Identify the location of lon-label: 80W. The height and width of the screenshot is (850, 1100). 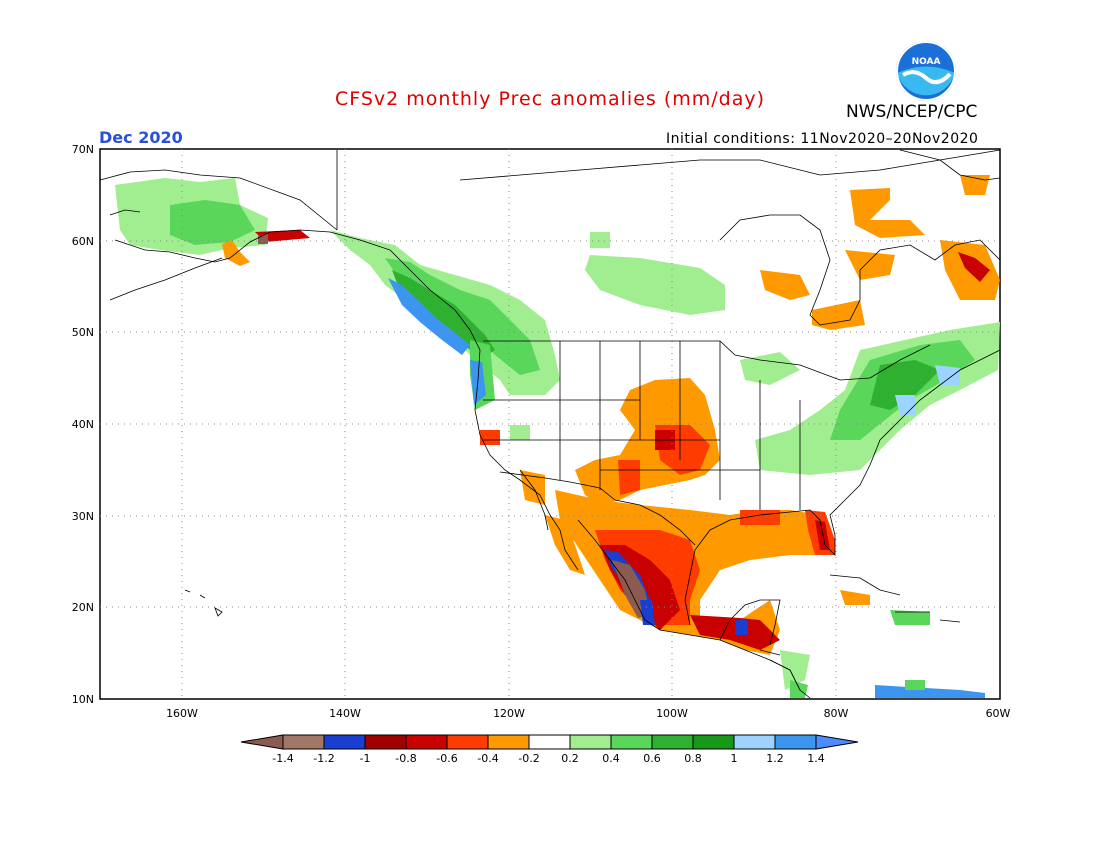
(836, 713).